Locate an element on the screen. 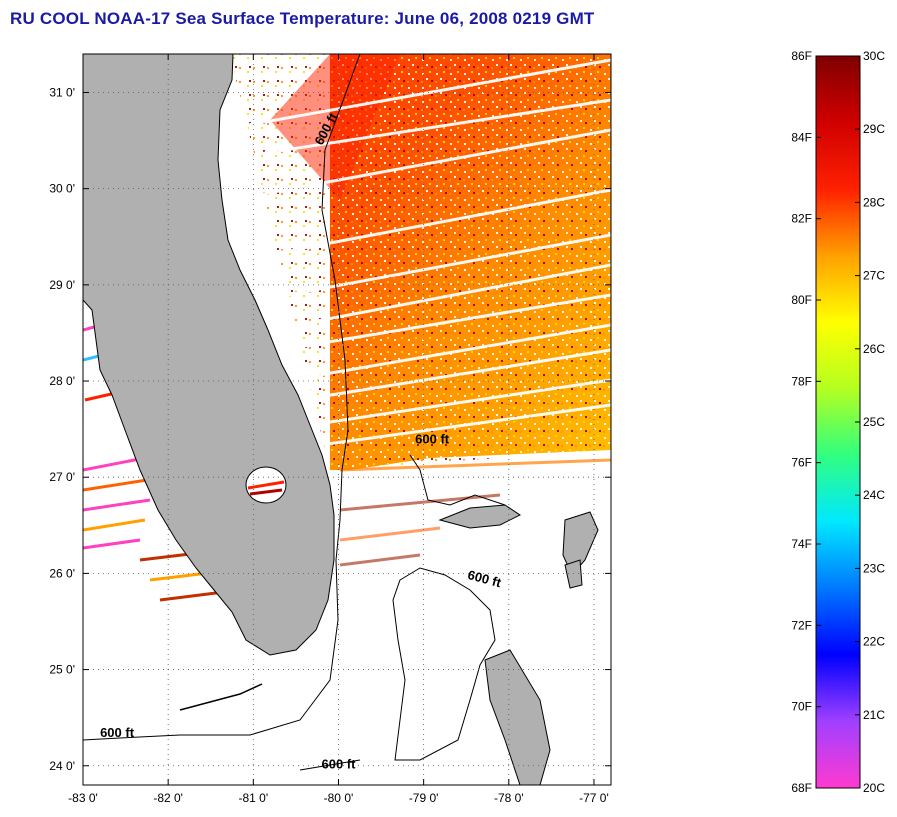 The width and height of the screenshot is (897, 817). x-tick-label: -81 0' is located at coordinates (253, 798).